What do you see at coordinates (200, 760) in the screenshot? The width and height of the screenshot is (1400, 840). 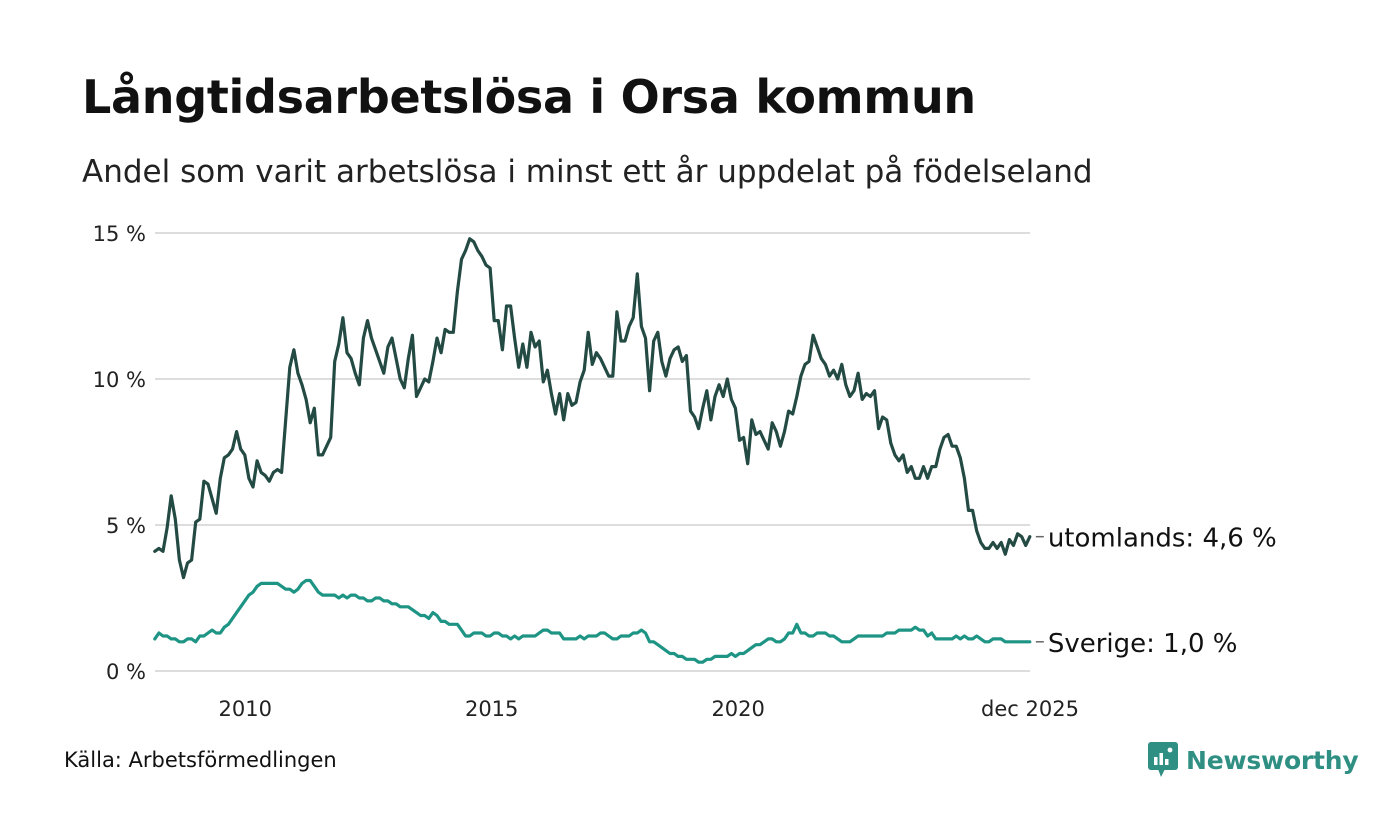 I see `source-note: Källa: Arbetsförmedlingen` at bounding box center [200, 760].